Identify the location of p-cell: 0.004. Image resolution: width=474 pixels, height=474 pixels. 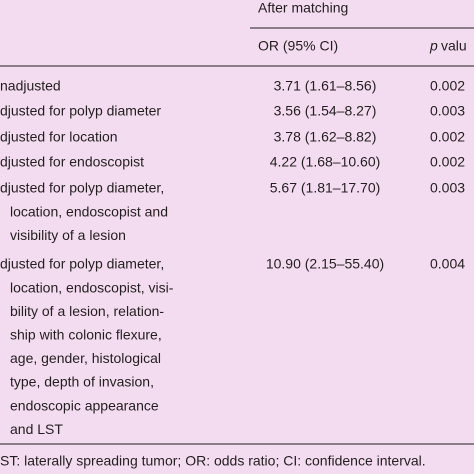
(447, 264).